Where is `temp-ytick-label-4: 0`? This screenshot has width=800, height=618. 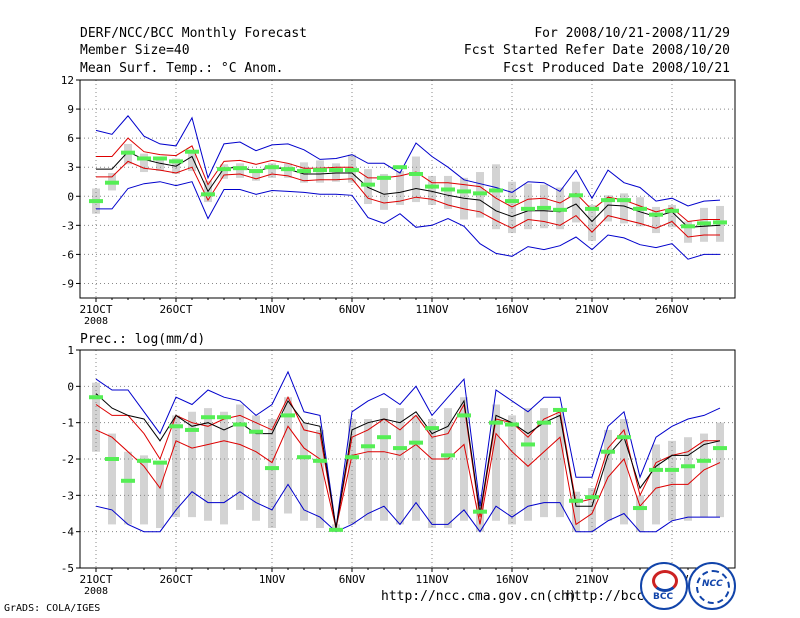 temp-ytick-label-4: 0 is located at coordinates (70, 196).